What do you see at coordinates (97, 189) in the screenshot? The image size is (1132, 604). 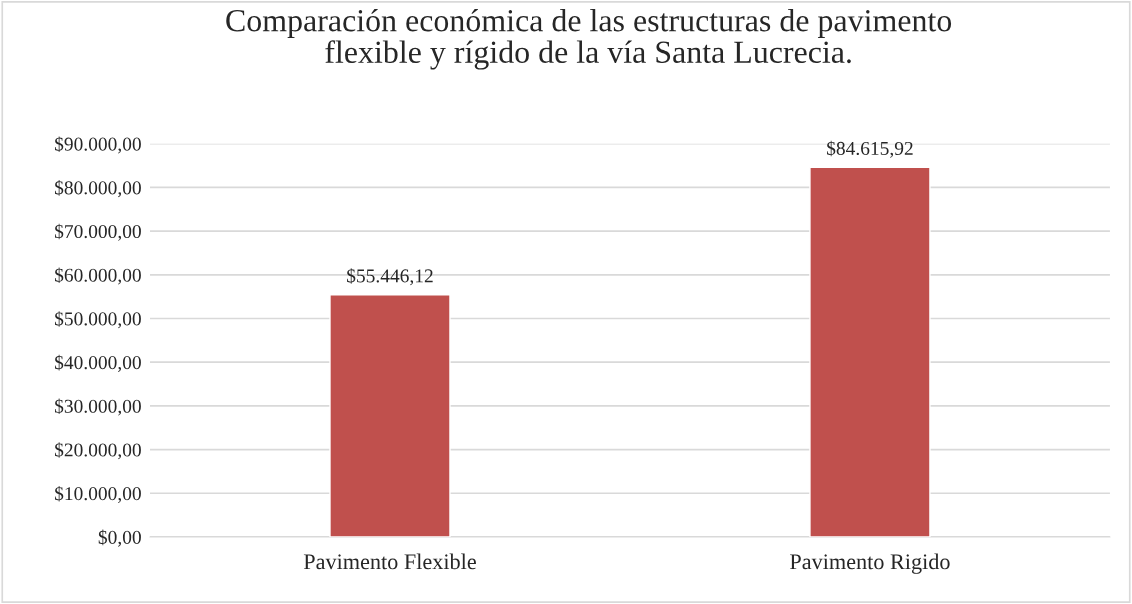 I see `y-tick-label: $80.000,00` at bounding box center [97, 189].